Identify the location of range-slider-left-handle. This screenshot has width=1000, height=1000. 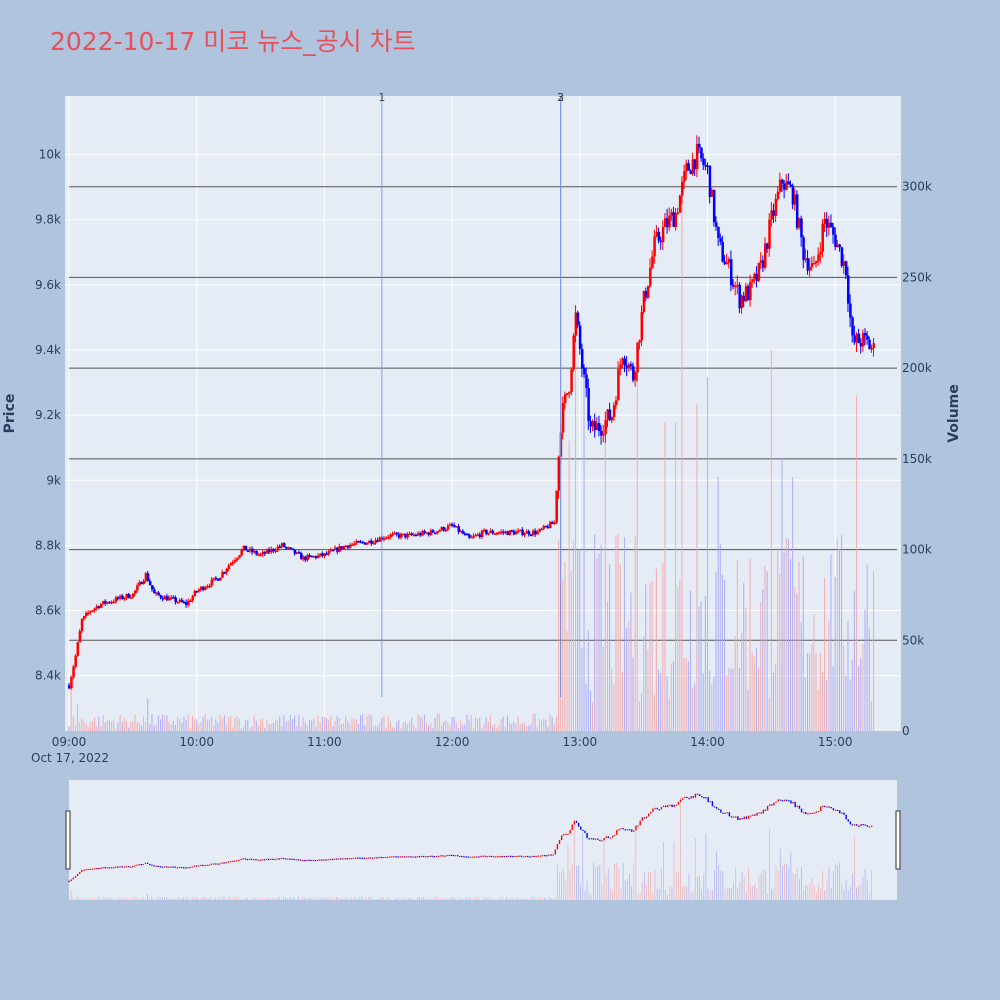
(68, 840).